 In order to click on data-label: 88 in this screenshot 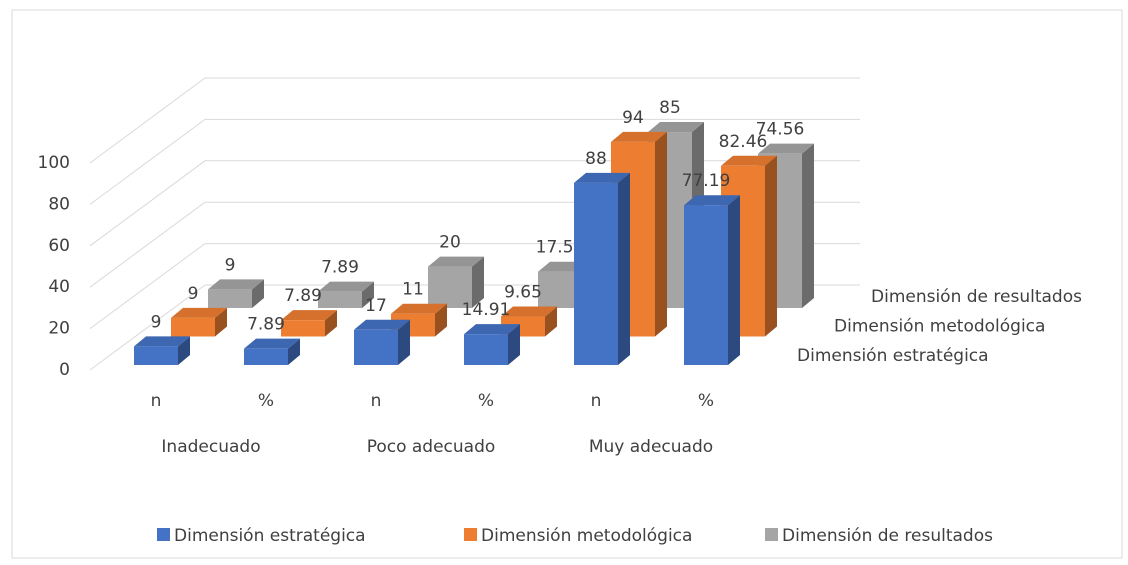, I will do `click(596, 159)`.